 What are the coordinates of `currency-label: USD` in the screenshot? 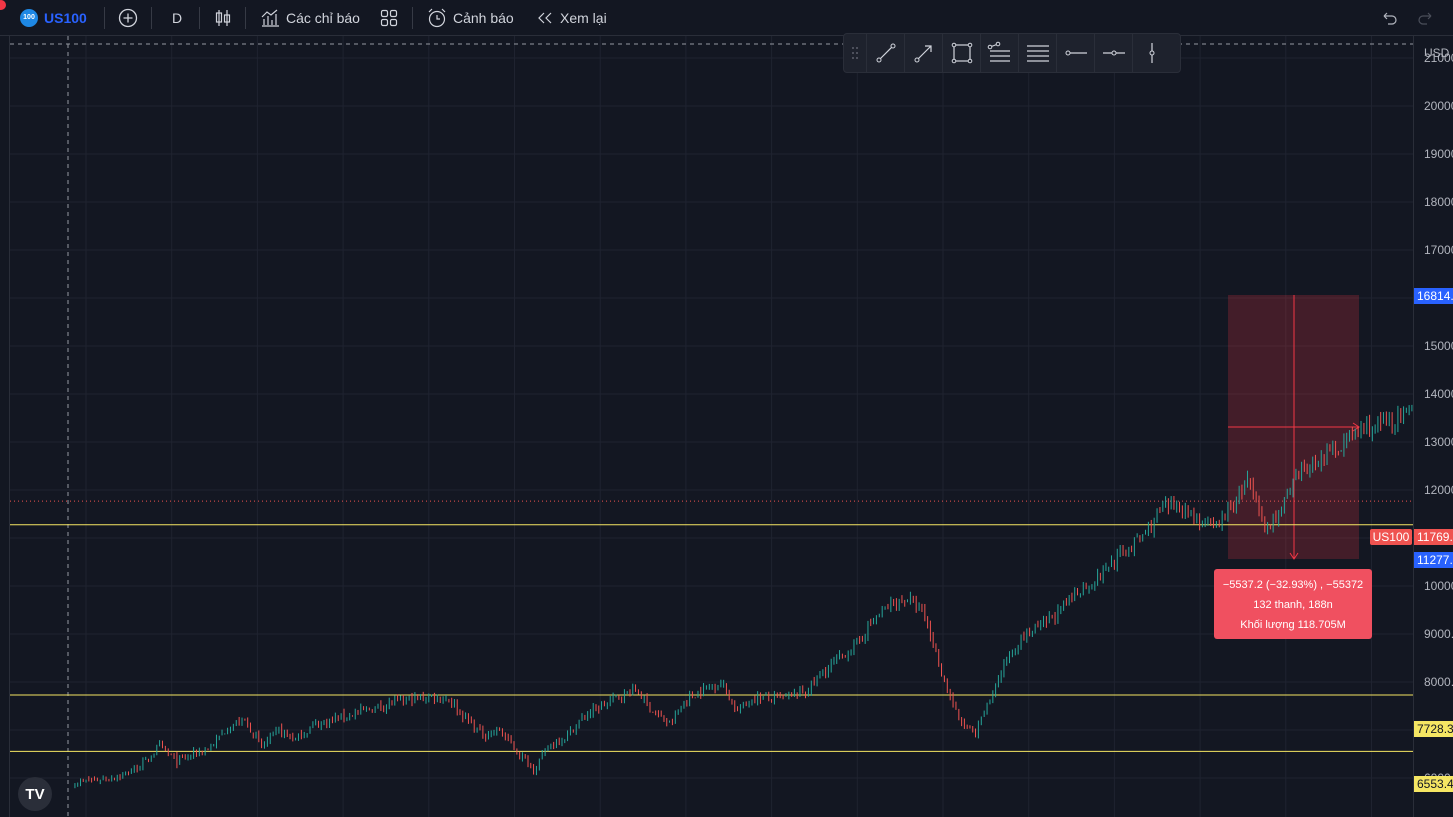 It's located at (1437, 53).